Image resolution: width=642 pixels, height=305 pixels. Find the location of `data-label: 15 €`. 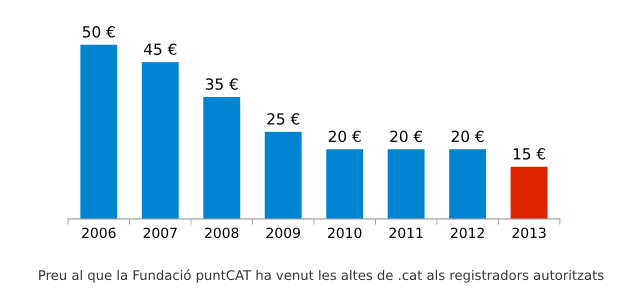

data-label: 15 € is located at coordinates (530, 154).